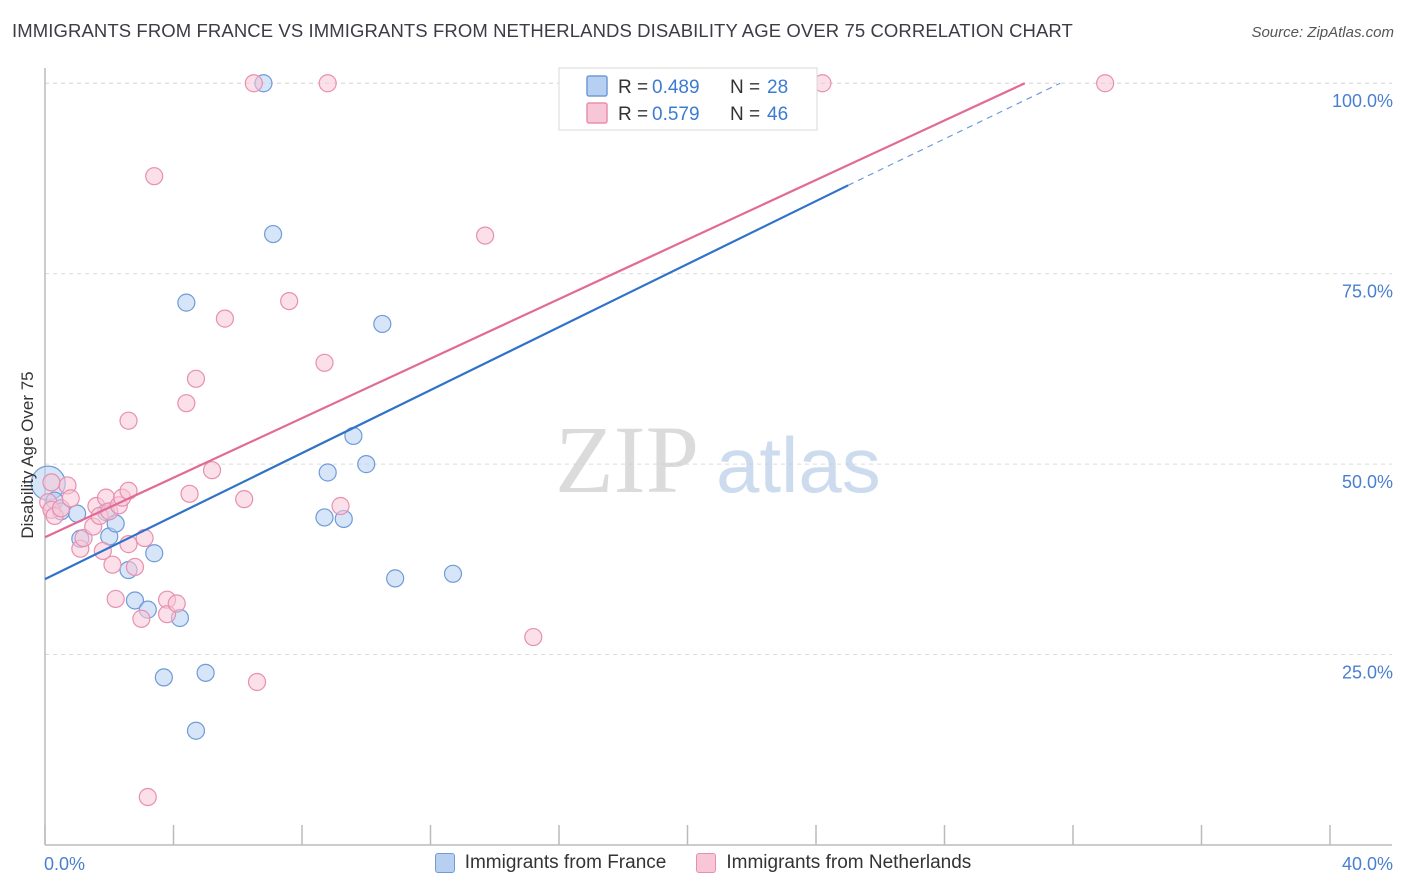 The image size is (1406, 892). What do you see at coordinates (745, 87) in the screenshot?
I see `legend-n-label-france: N =` at bounding box center [745, 87].